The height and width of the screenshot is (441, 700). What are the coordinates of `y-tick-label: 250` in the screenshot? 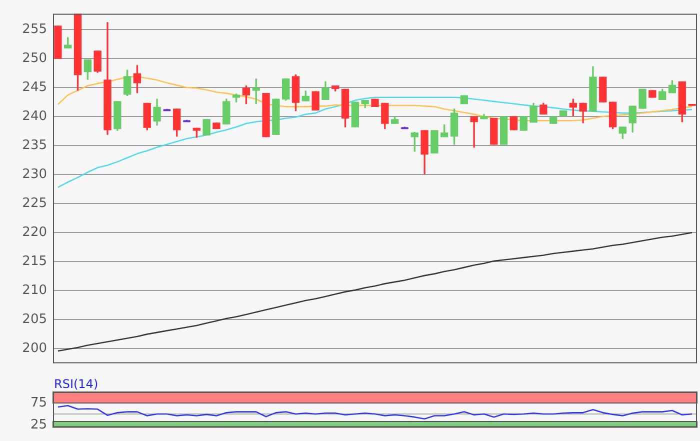 It's located at (34, 58).